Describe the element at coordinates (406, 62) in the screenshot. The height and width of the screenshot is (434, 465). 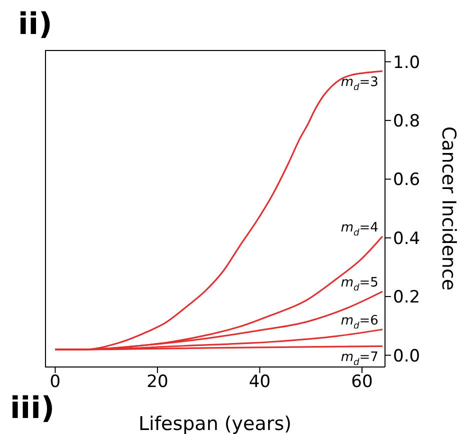
I see `y-tick-label: 1.0` at that location.